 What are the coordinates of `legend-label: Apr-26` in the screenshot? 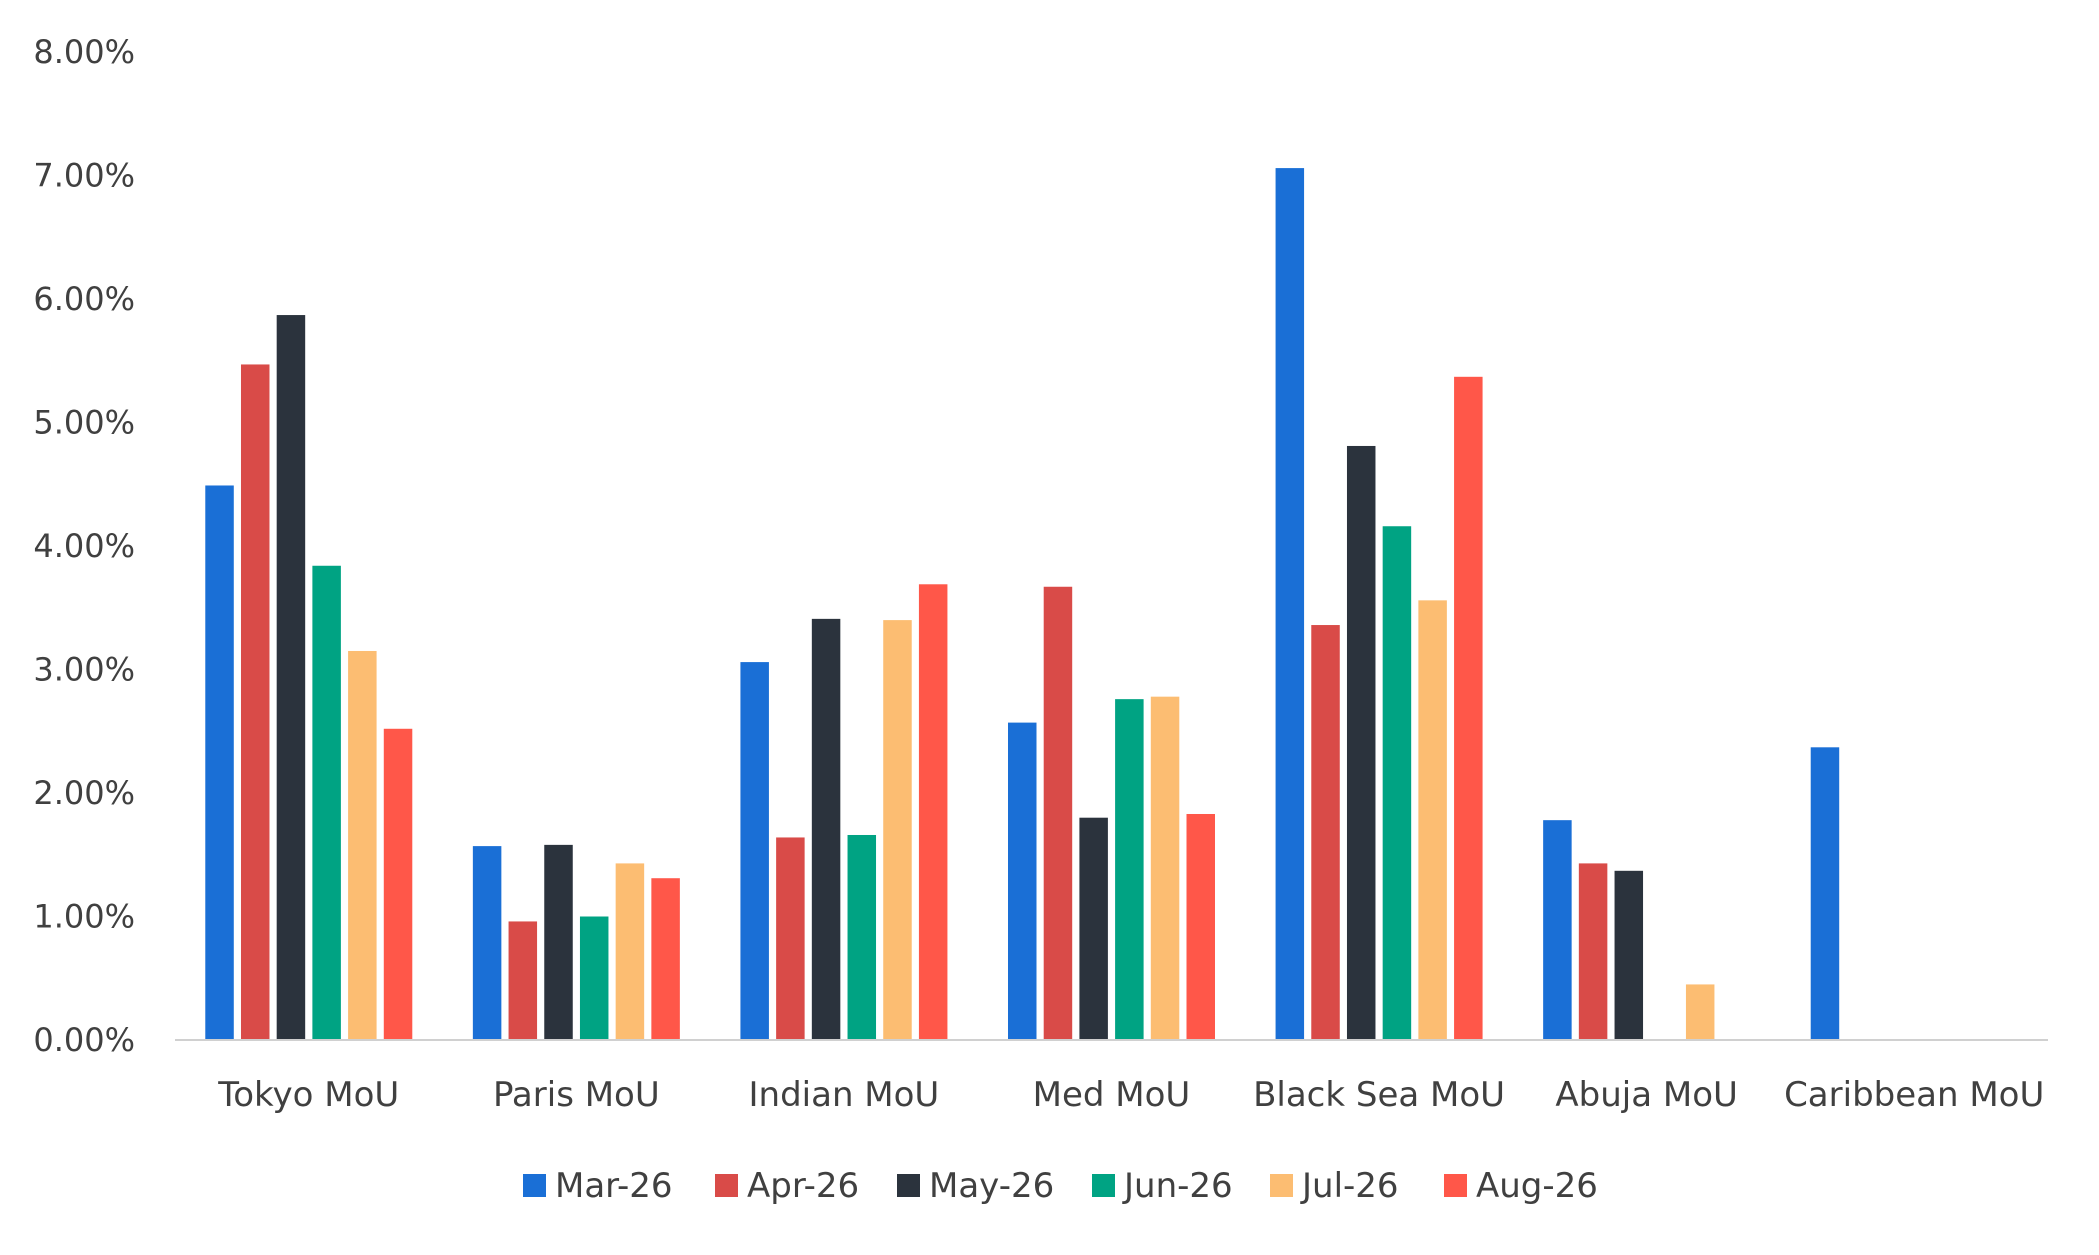 It's located at (803, 1186).